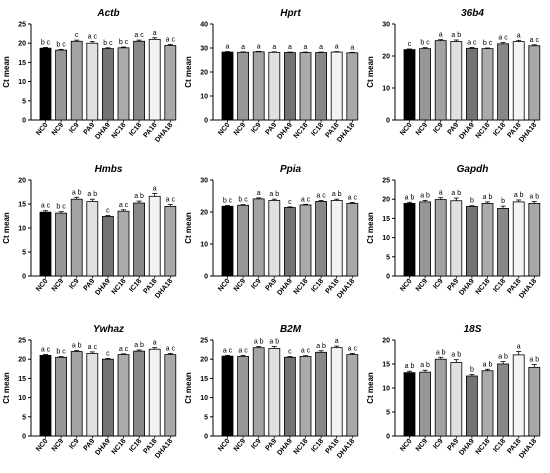  What do you see at coordinates (290, 13) in the screenshot?
I see `panel-title: Hprt` at bounding box center [290, 13].